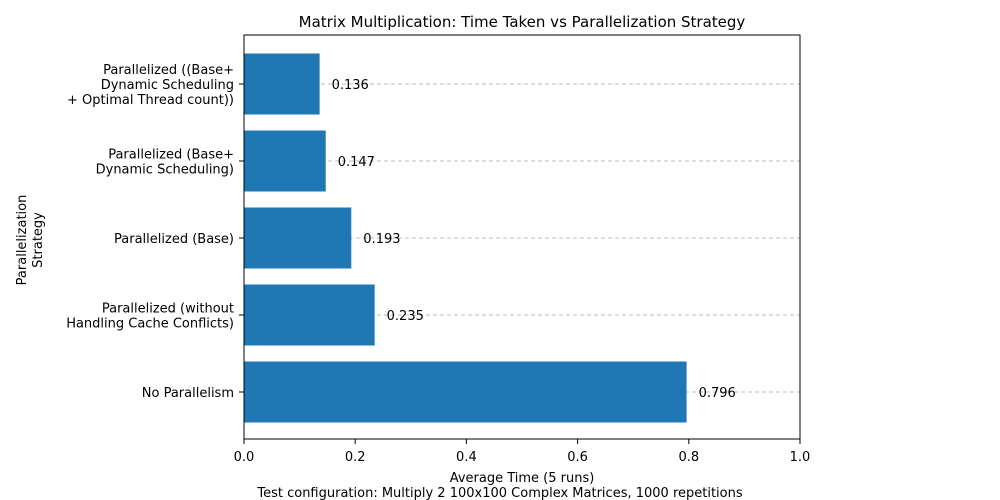 The image size is (1000, 500). Describe the element at coordinates (165, 163) in the screenshot. I see `y-tick-label: Parallelized (Base+ Dynamic Scheduling)` at that location.